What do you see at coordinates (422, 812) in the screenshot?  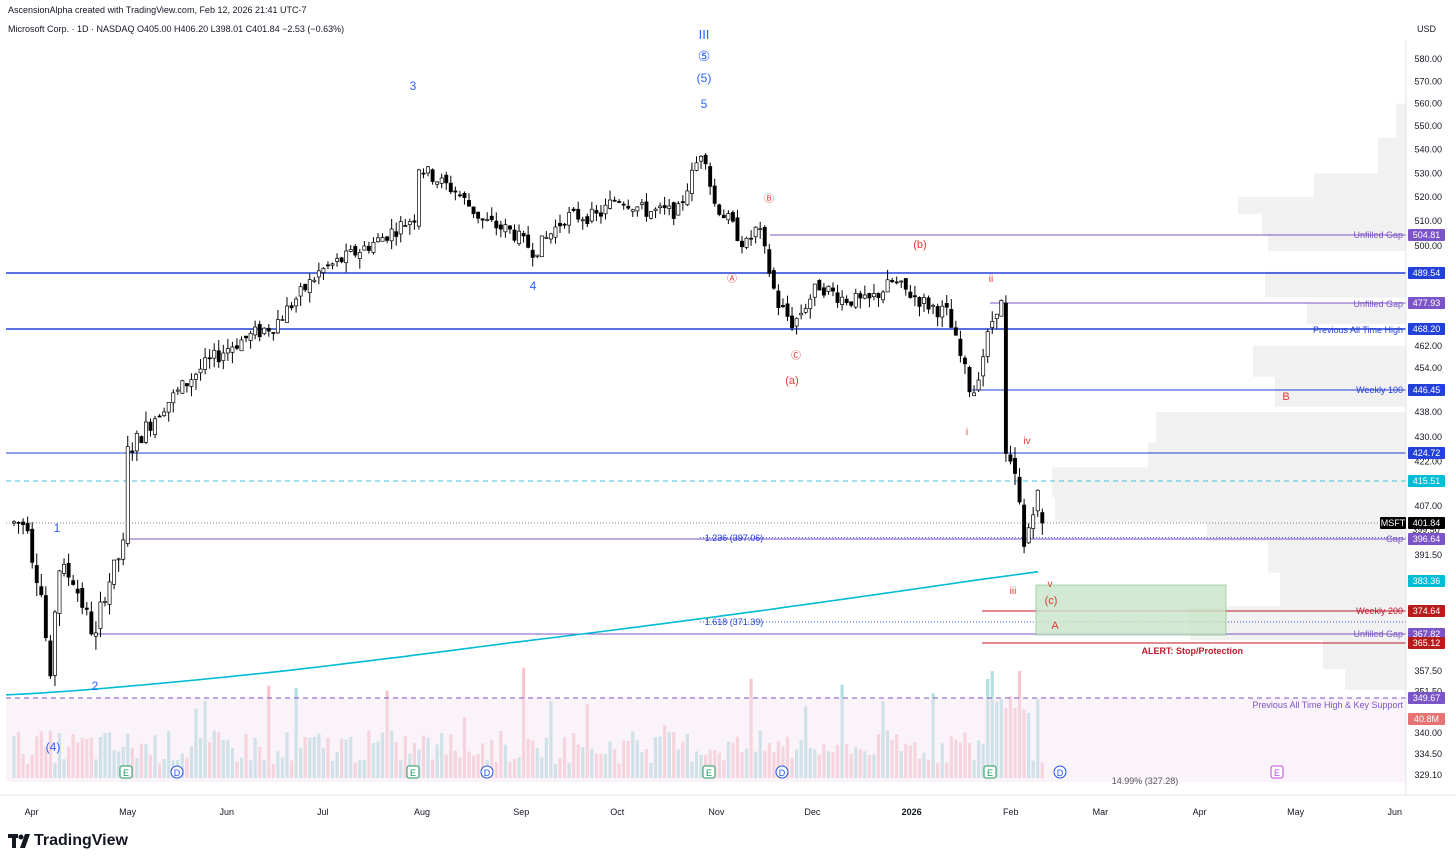 I see `time-tick-label: Aug` at bounding box center [422, 812].